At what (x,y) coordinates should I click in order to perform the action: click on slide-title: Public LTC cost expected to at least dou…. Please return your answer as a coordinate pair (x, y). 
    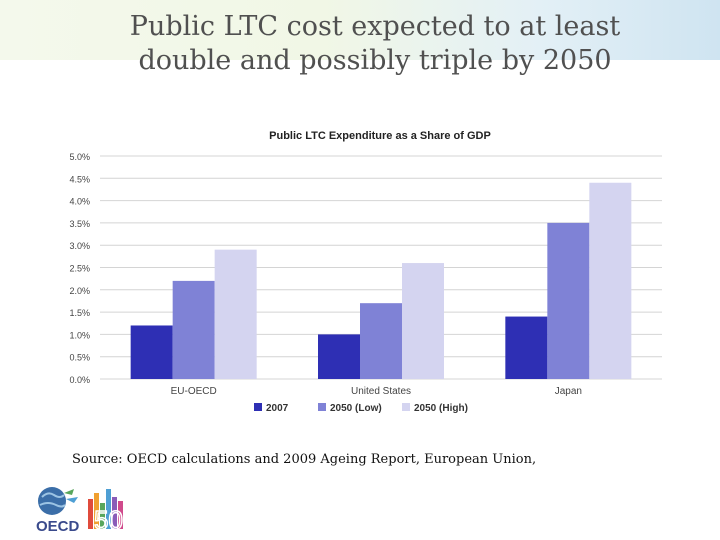
    Looking at the image, I should click on (375, 44).